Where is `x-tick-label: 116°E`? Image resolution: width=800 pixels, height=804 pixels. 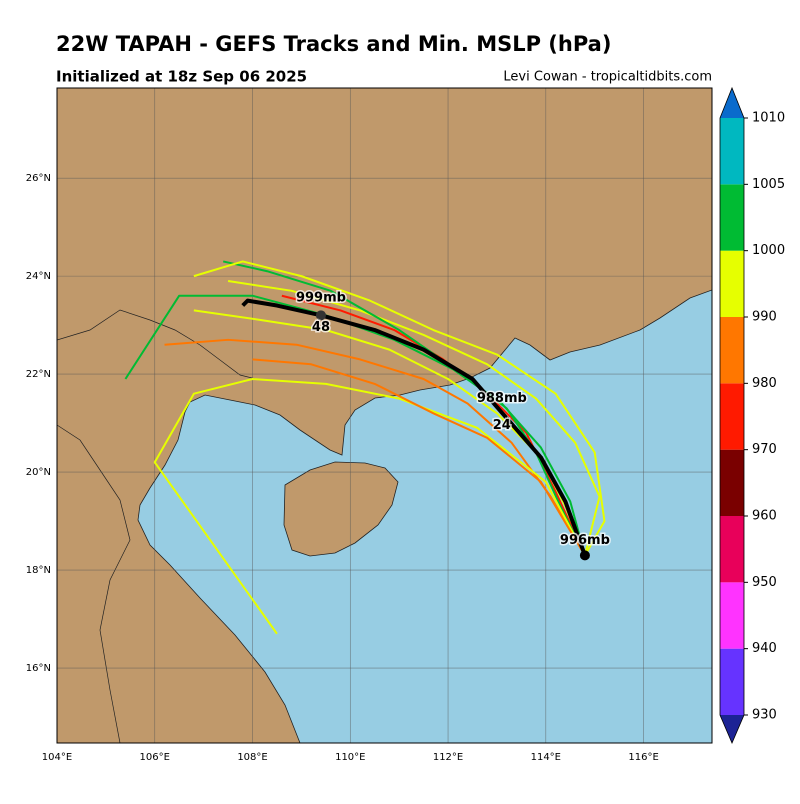 x-tick-label: 116°E is located at coordinates (643, 757).